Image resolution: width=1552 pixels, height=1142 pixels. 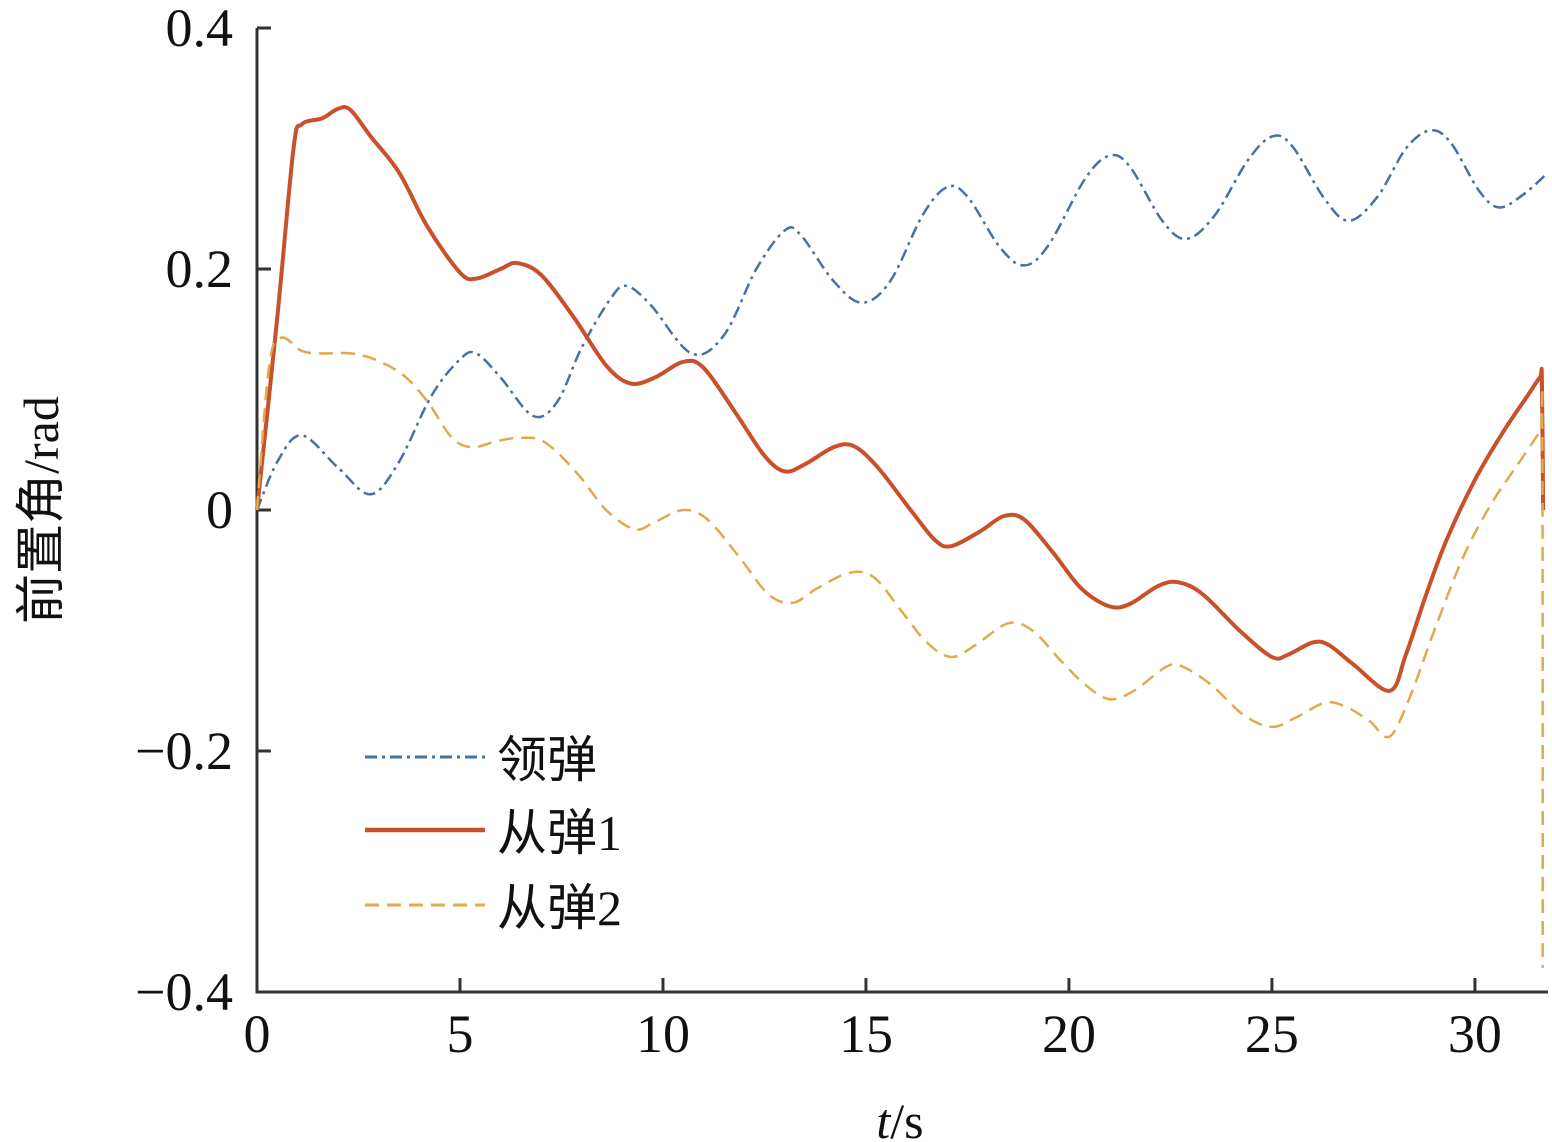 I want to click on legend-label-1: 领弹, so click(x=547, y=760).